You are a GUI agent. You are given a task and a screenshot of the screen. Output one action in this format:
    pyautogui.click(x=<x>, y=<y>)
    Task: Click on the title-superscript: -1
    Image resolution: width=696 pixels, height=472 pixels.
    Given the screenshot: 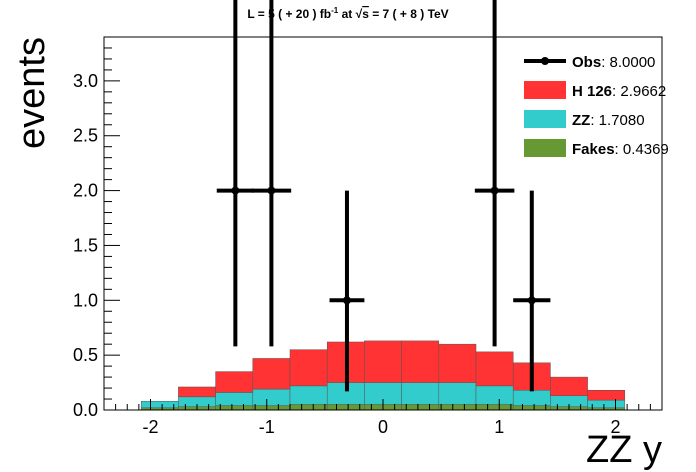 What is the action you would take?
    pyautogui.click(x=335, y=10)
    